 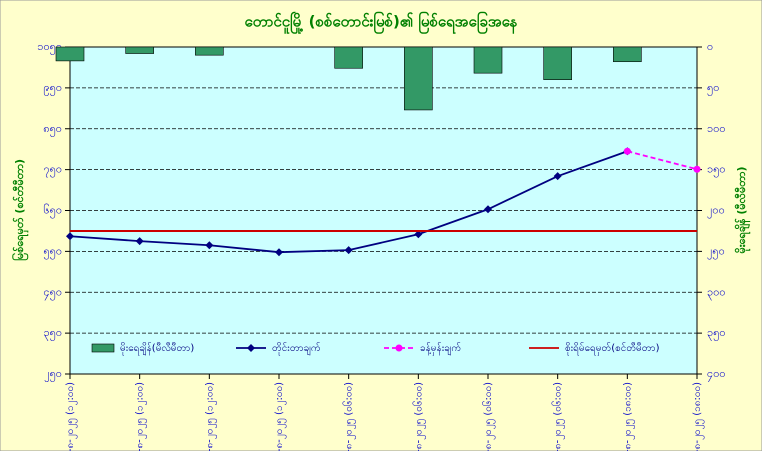 What do you see at coordinates (52, 211) in the screenshot?
I see `y-tick-label: ၆၅၀` at bounding box center [52, 211].